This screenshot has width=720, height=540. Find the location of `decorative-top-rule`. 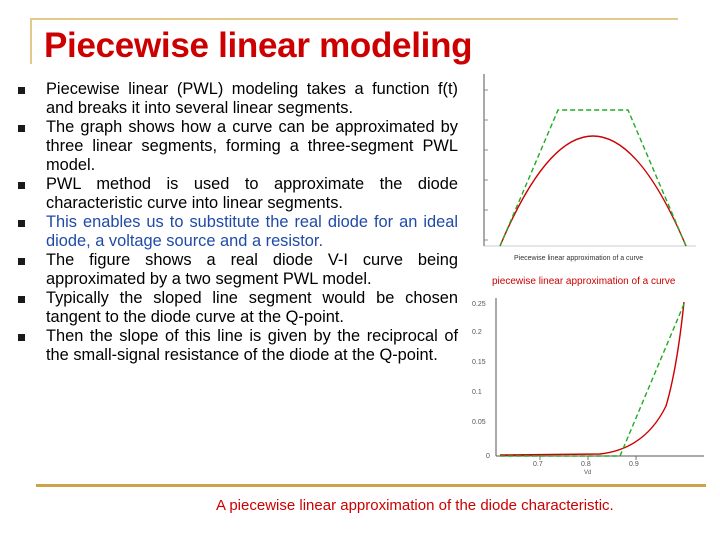

decorative-top-rule is located at coordinates (354, 19).